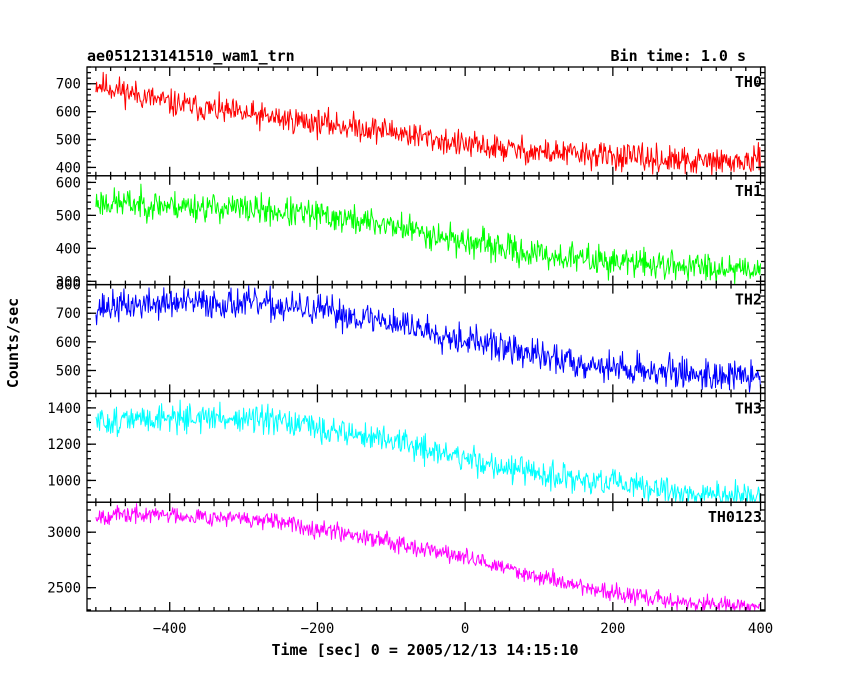  What do you see at coordinates (318, 629) in the screenshot?
I see `x-tick-label: −200` at bounding box center [318, 629].